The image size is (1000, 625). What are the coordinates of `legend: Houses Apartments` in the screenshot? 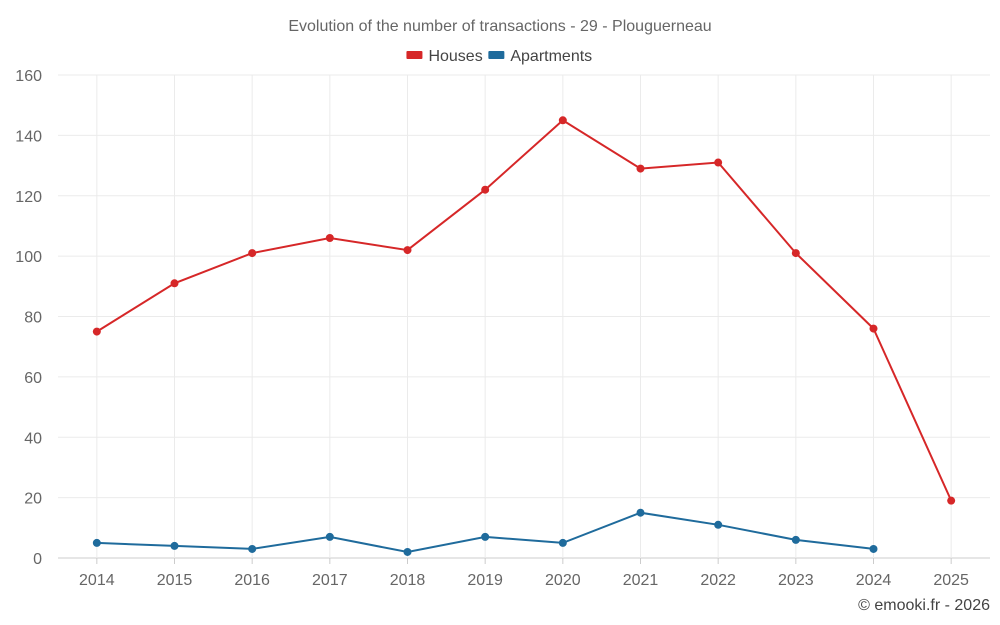 It's located at (499, 56).